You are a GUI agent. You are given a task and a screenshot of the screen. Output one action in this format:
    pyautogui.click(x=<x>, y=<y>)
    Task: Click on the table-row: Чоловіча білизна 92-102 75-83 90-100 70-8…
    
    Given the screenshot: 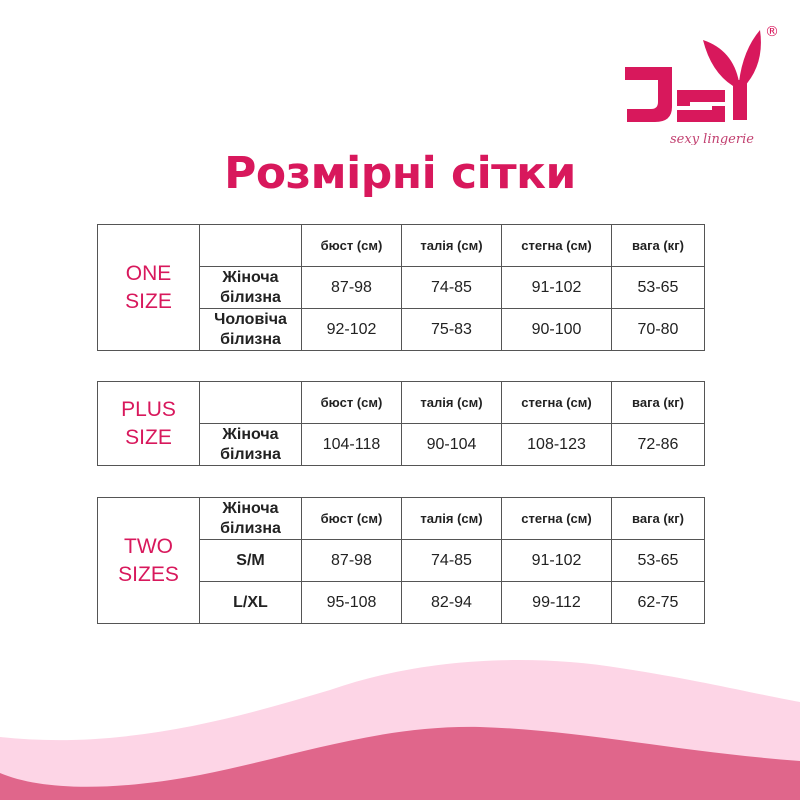 What is the action you would take?
    pyautogui.click(x=401, y=329)
    